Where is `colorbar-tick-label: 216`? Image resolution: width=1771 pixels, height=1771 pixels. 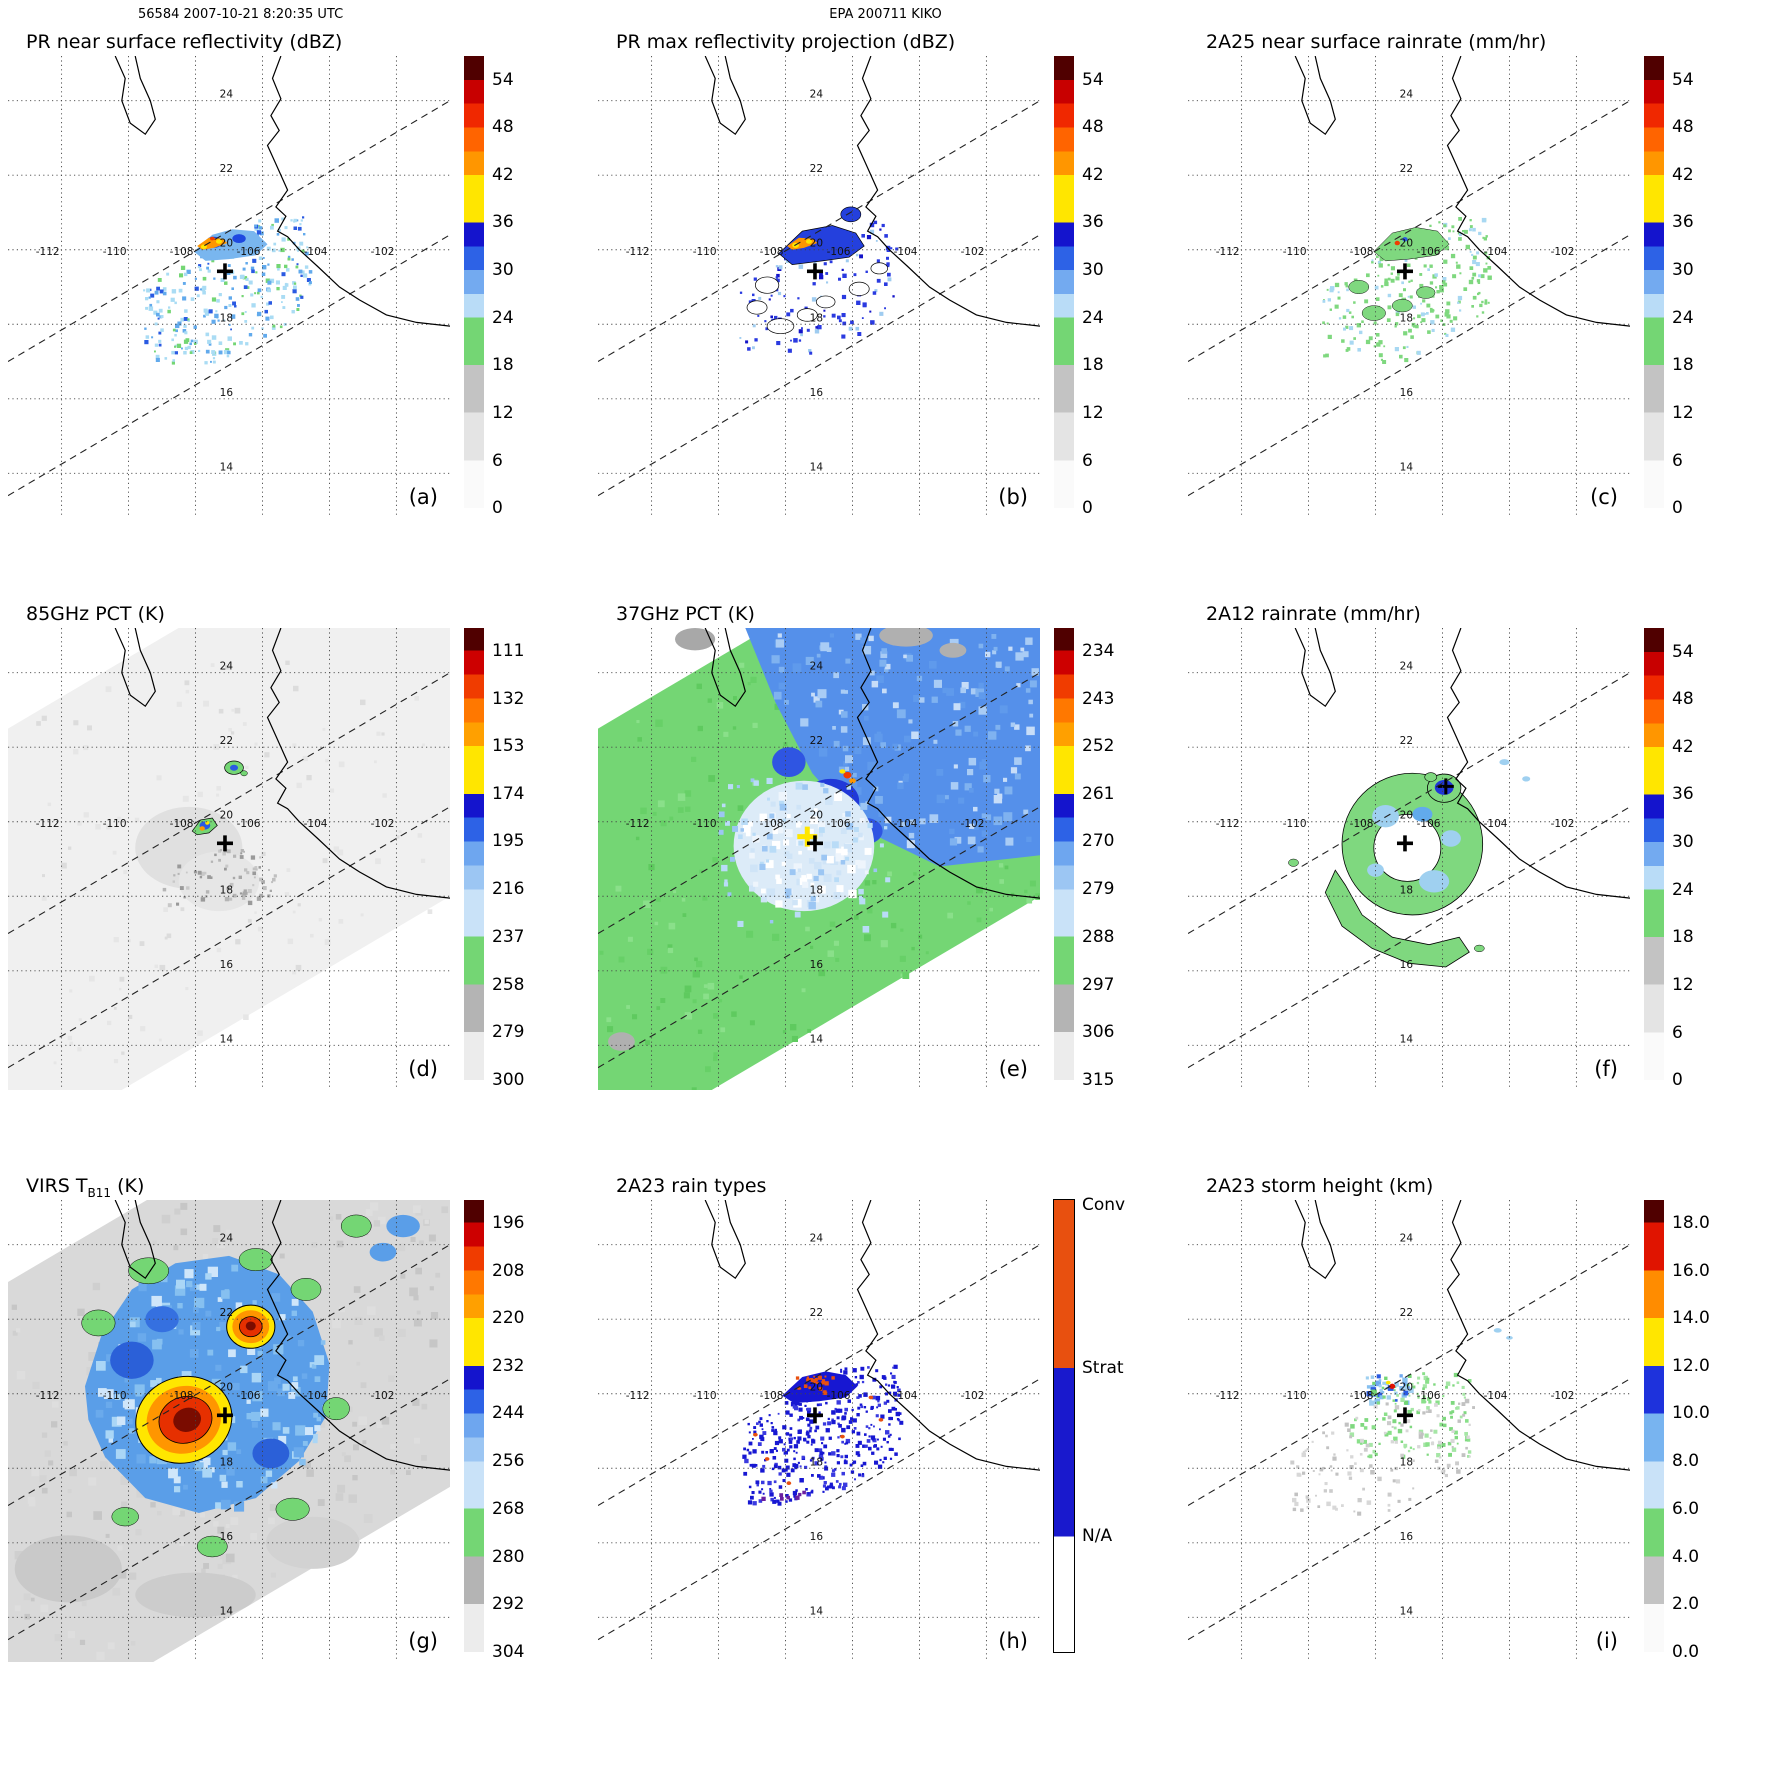
colorbar-tick-label: 216 is located at coordinates (508, 889).